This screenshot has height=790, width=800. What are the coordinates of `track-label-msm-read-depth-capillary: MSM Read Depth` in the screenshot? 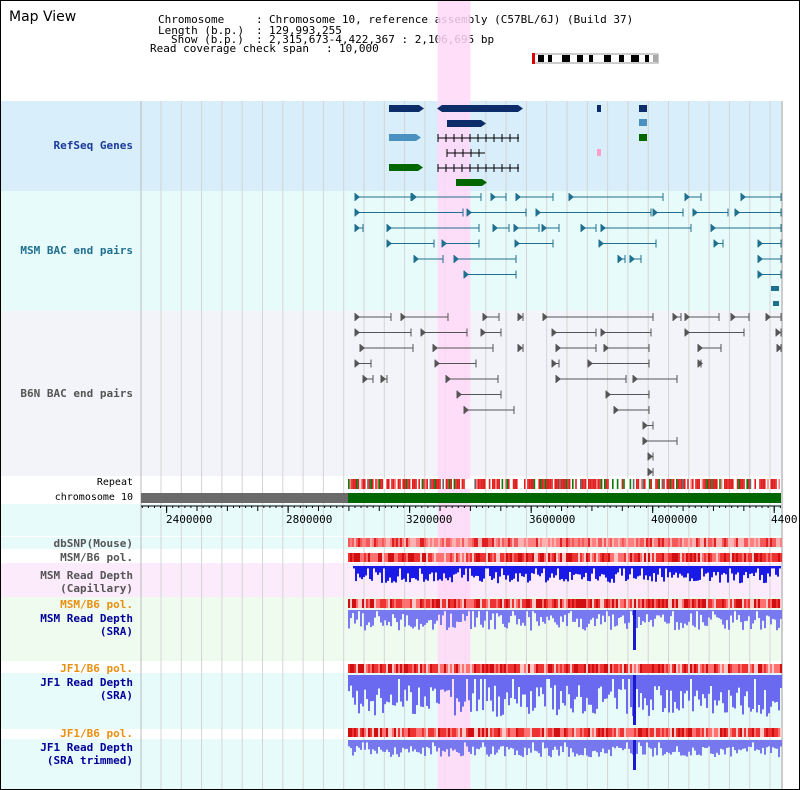 It's located at (86, 575).